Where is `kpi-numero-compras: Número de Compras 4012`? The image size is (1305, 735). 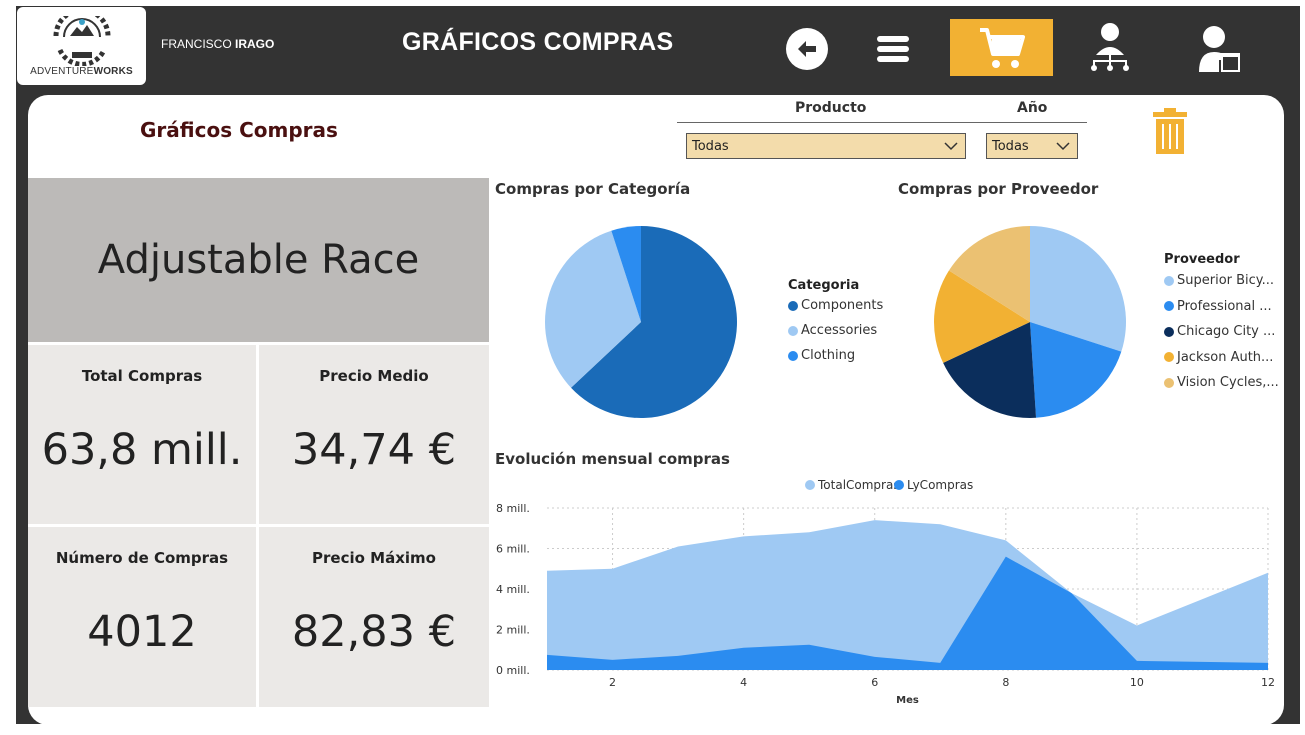 kpi-numero-compras: Número de Compras 4012 is located at coordinates (142, 617).